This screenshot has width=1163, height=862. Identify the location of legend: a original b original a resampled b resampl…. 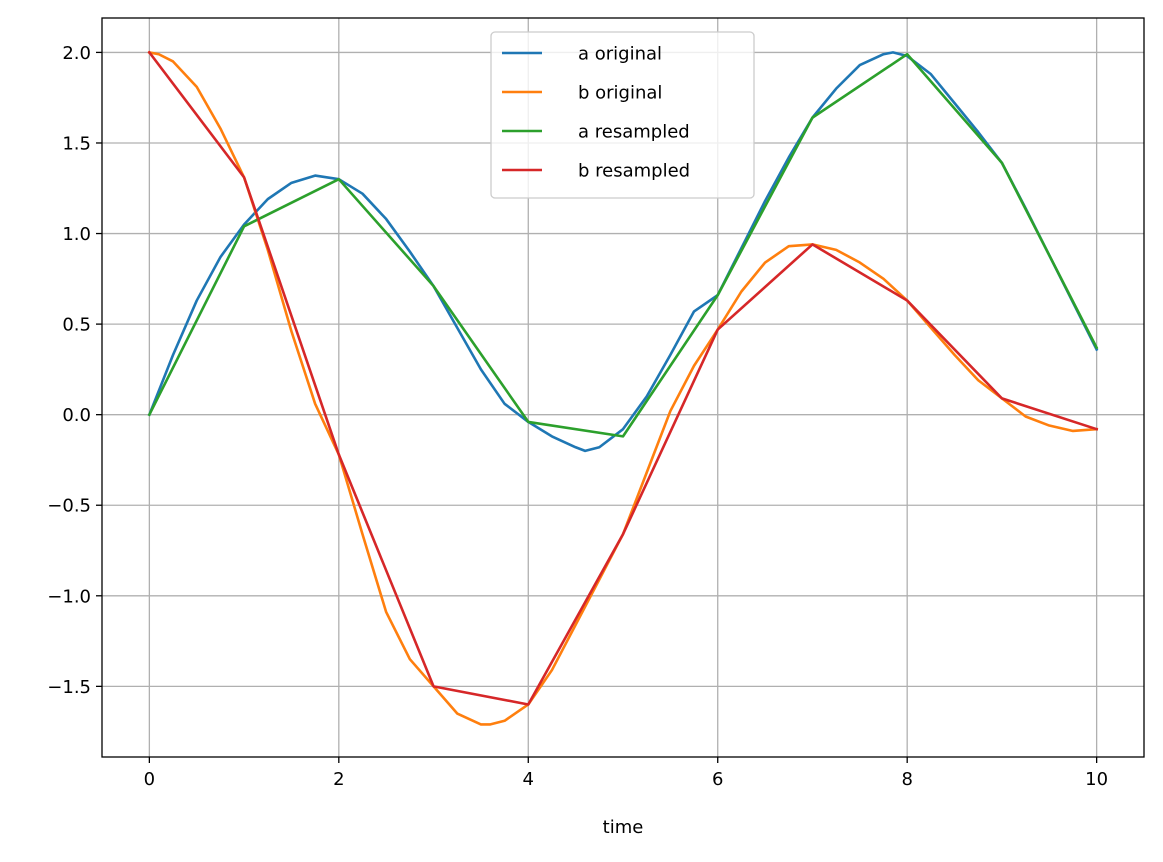
(622, 115).